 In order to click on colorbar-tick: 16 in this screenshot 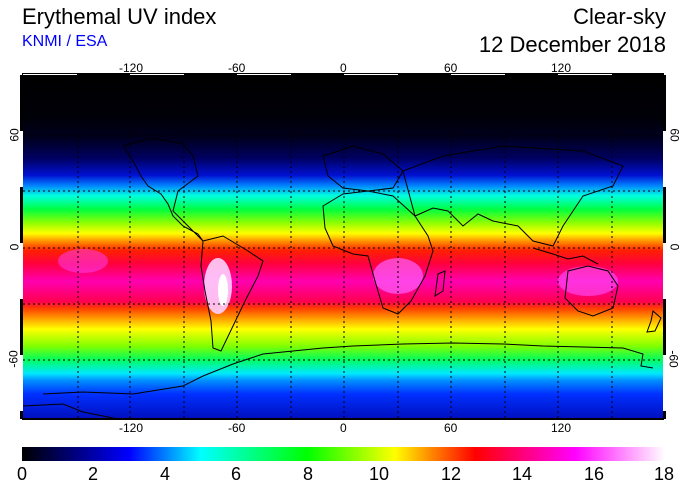, I will do `click(594, 474)`.